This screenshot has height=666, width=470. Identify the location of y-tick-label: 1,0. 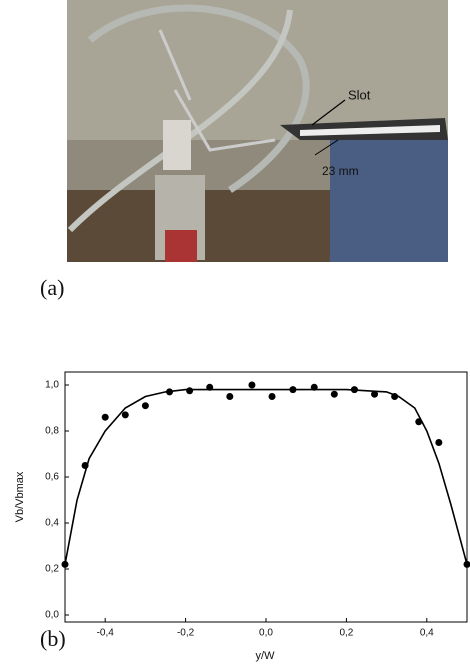
(52, 385).